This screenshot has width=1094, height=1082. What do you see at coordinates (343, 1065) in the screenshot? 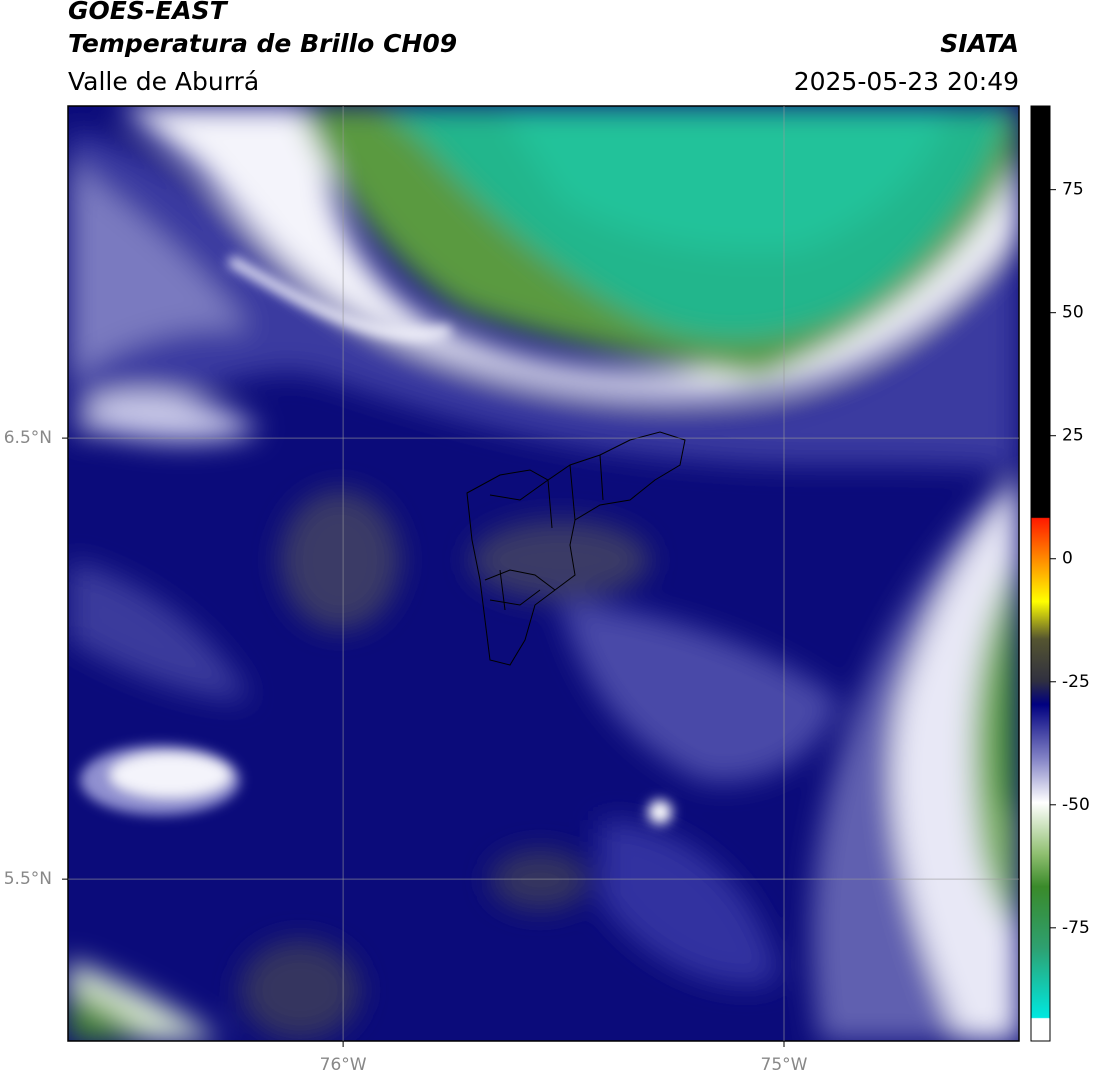
I see `x-tick-label: 76°W` at bounding box center [343, 1065].